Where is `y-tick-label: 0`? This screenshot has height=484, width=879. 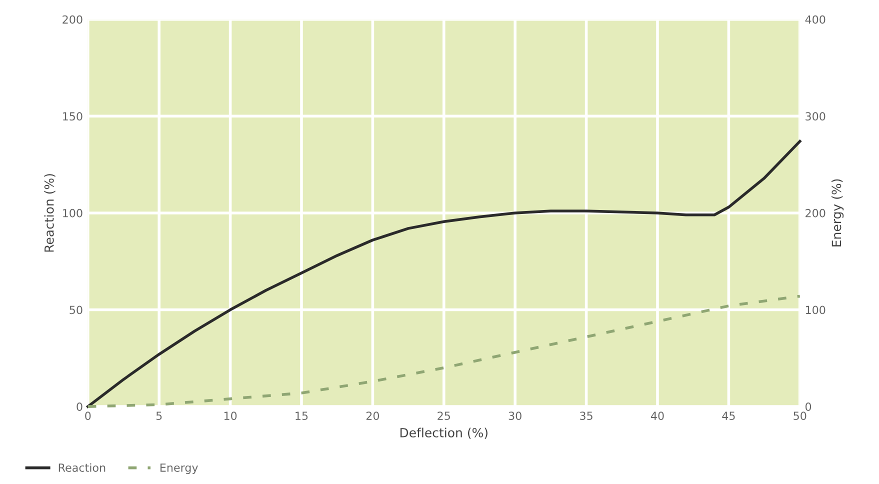 y-tick-label: 0 is located at coordinates (79, 406).